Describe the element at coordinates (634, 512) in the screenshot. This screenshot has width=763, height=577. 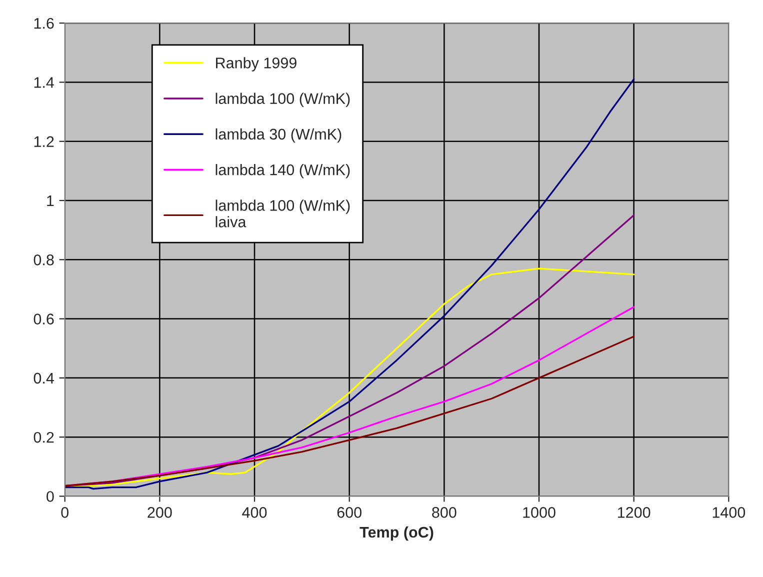
I see `x-tick-label: 1200` at that location.